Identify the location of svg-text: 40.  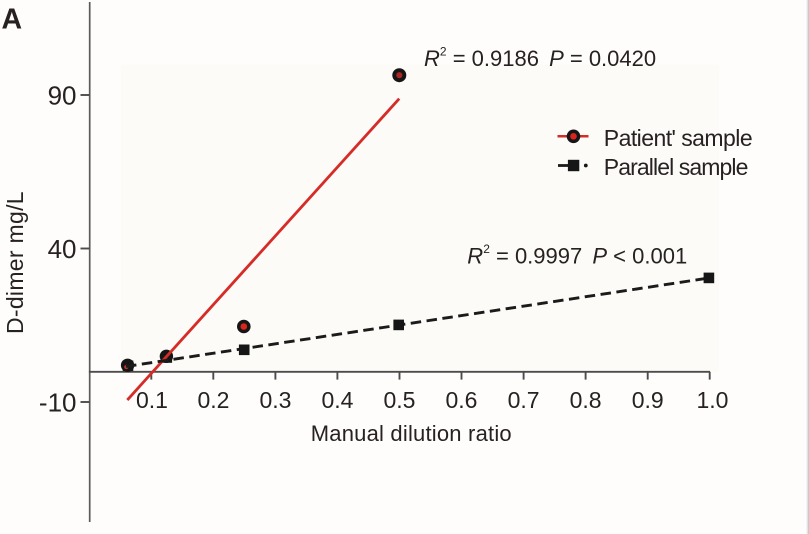
(62, 249).